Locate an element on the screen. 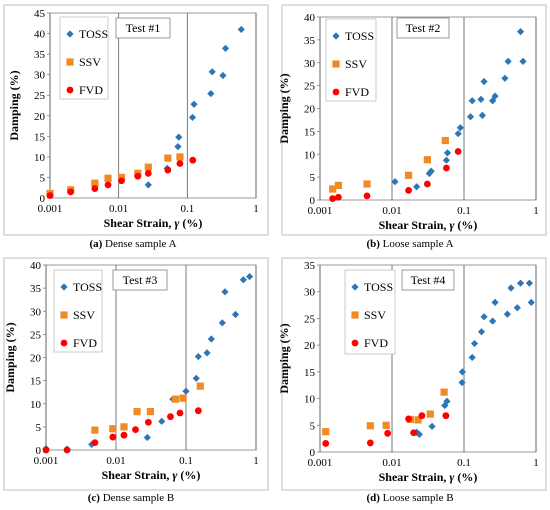 This screenshot has height=510, width=550. caption-letter: (b) is located at coordinates (373, 244).